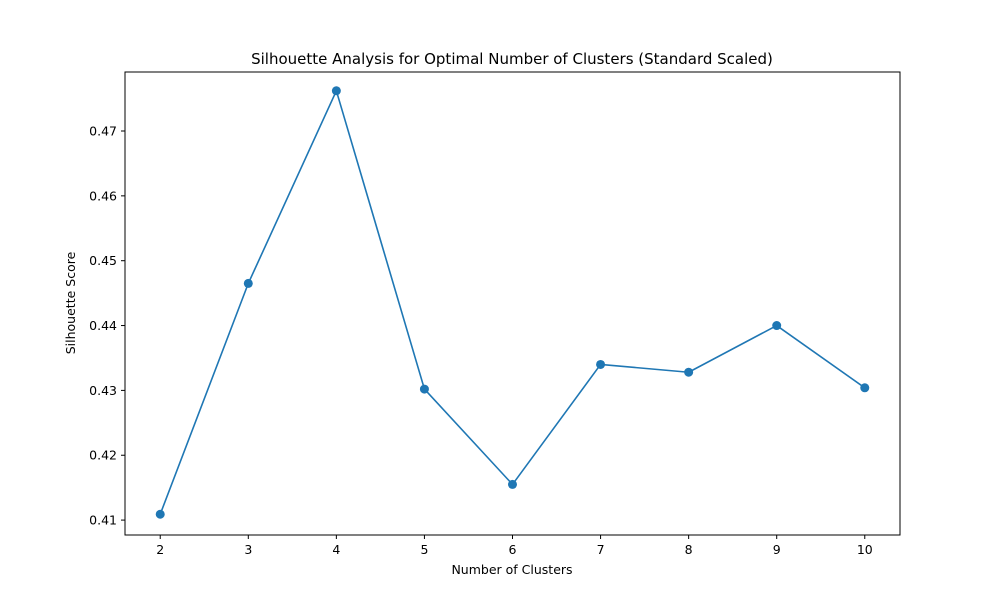 This screenshot has width=1000, height=600. What do you see at coordinates (511, 569) in the screenshot?
I see `x-axis-label: Number of Clusters` at bounding box center [511, 569].